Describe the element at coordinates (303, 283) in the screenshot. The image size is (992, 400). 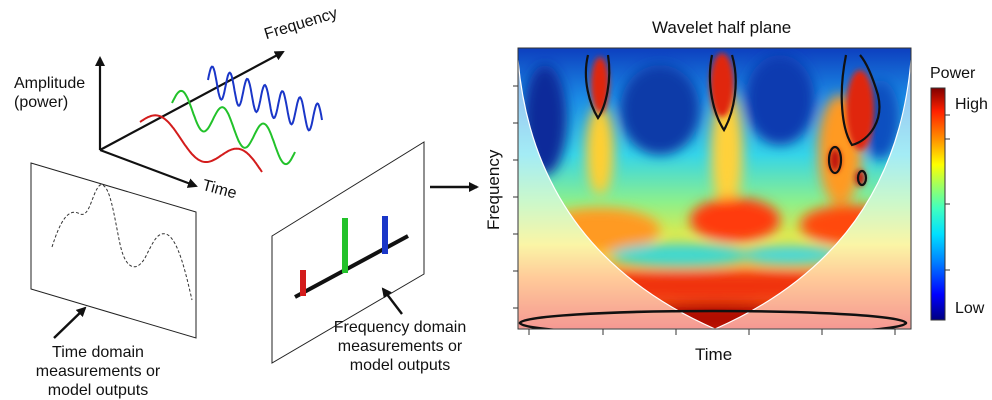
I see `frequency-bar-red` at that location.